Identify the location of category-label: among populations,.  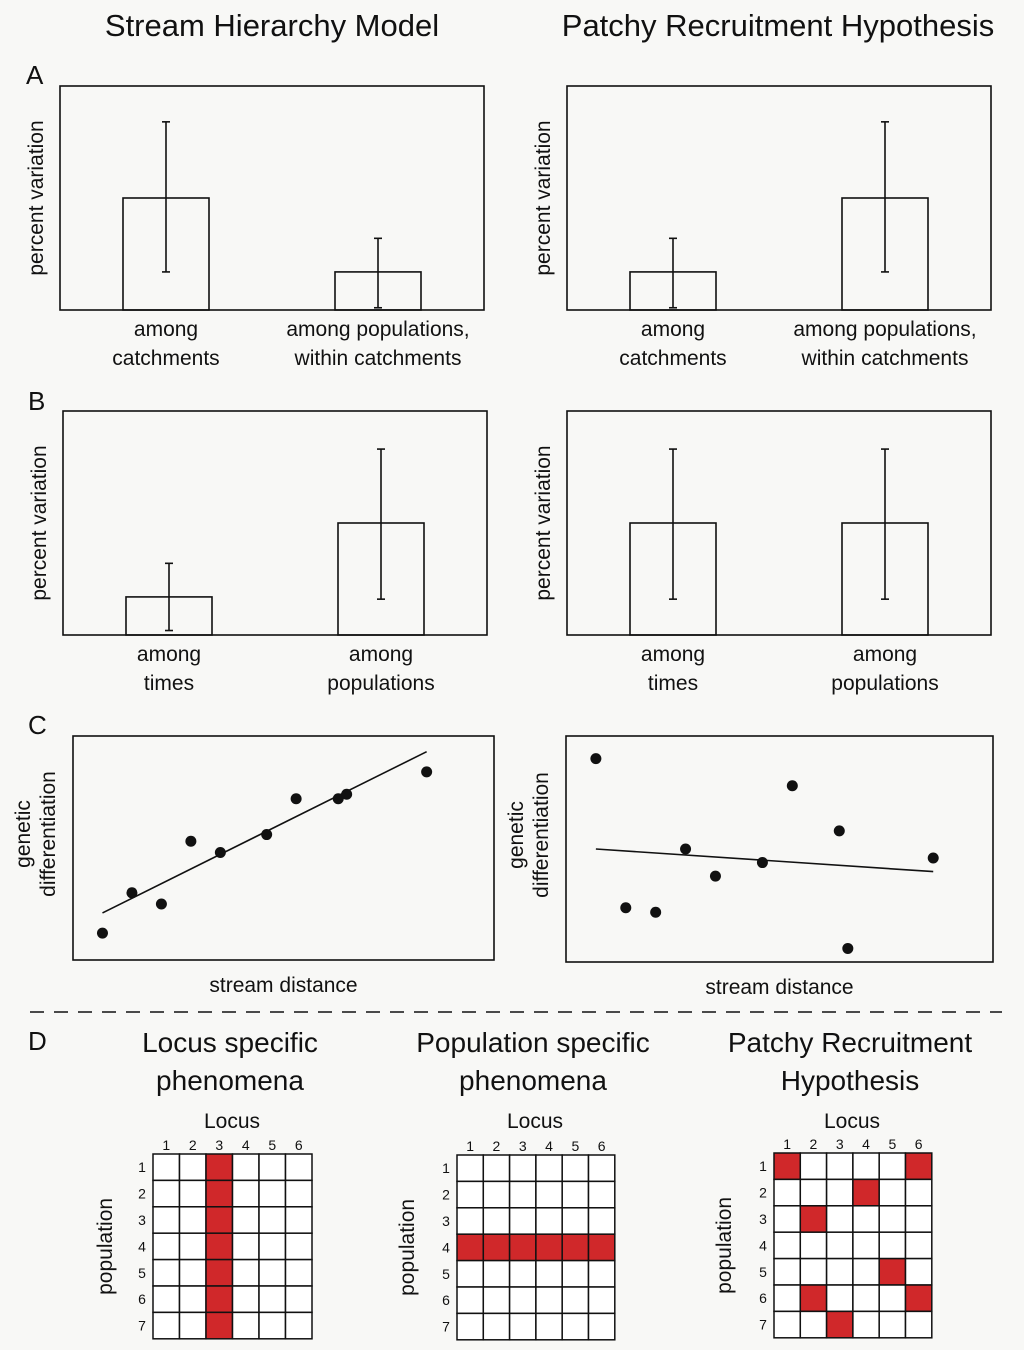
(377, 329).